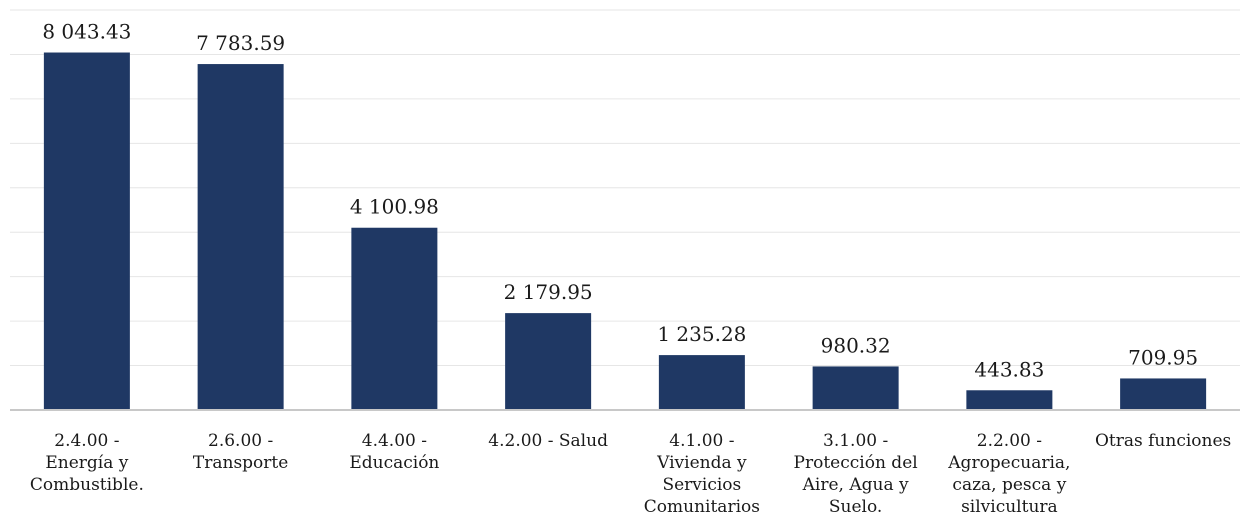  What do you see at coordinates (87, 485) in the screenshot?
I see `category-label-line: Combustible.` at bounding box center [87, 485].